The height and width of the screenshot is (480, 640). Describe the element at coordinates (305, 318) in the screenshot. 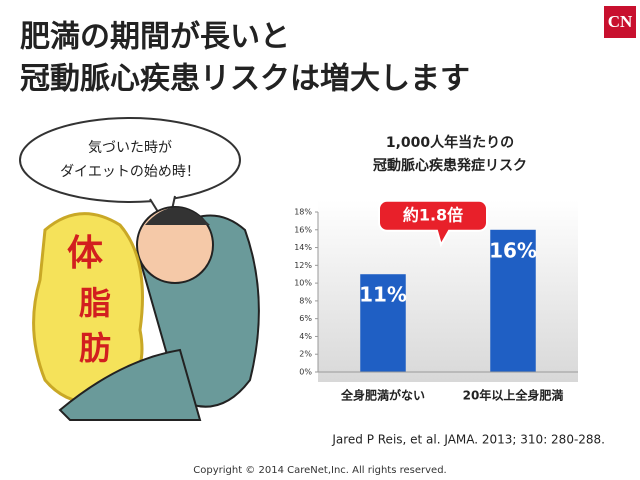

I see `y-tick-label: 6%` at that location.